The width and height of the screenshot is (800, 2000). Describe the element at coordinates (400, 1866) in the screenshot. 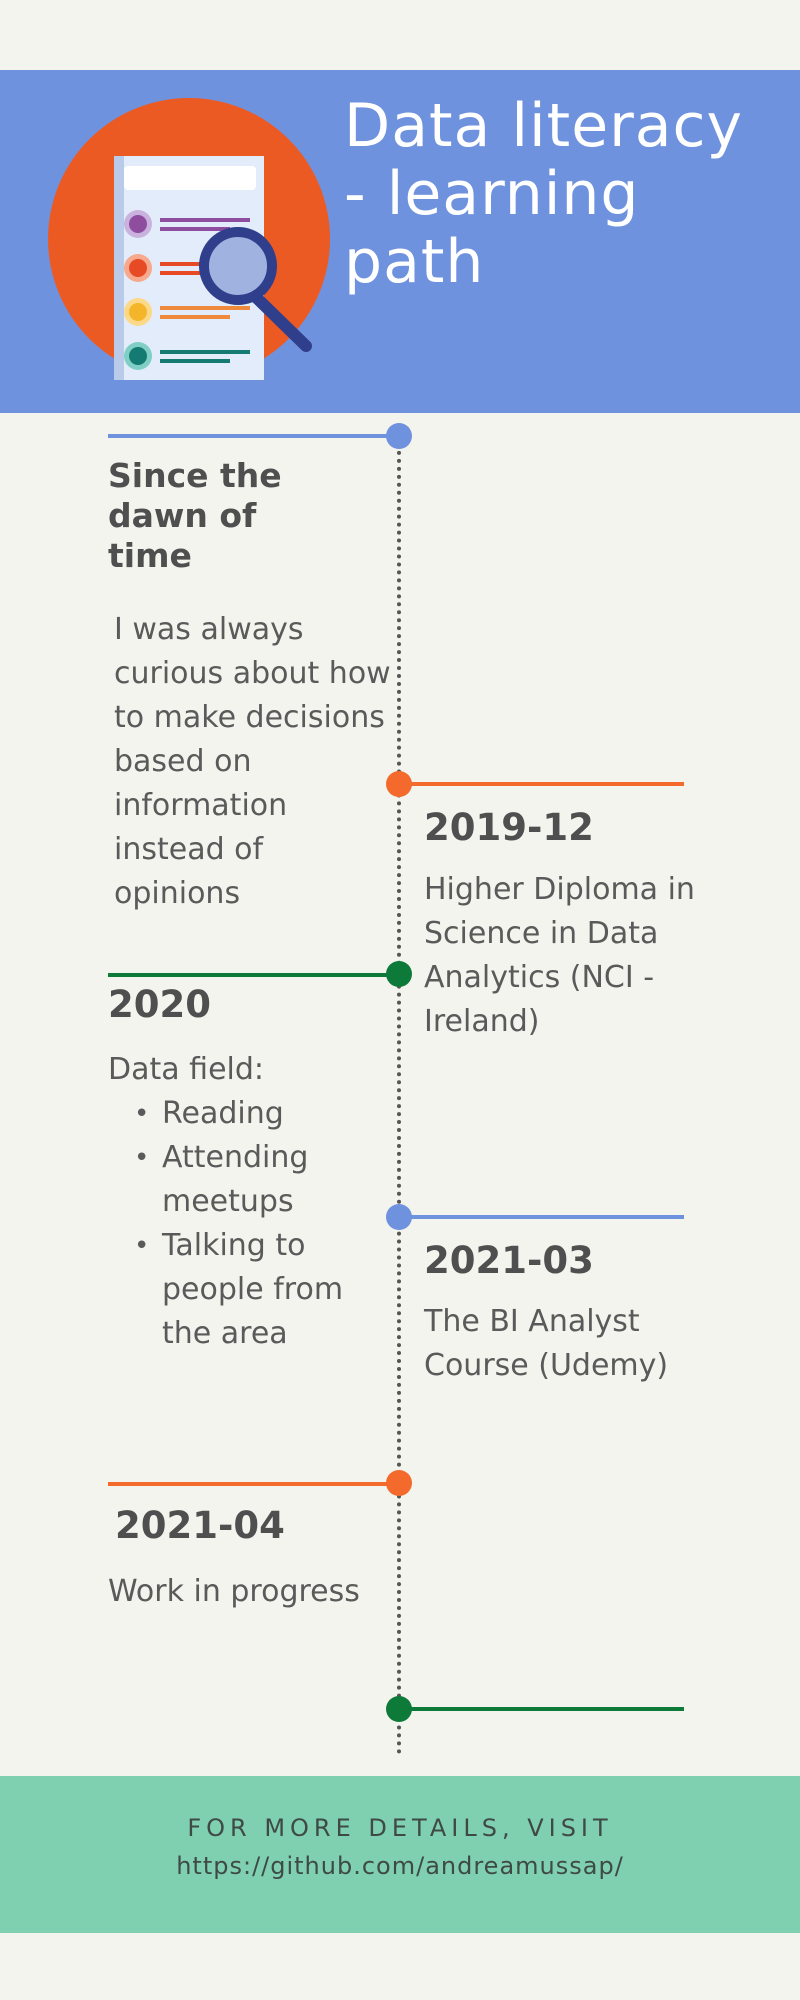

I see `footer-github-link: https://github.com/andreamussap/` at that location.